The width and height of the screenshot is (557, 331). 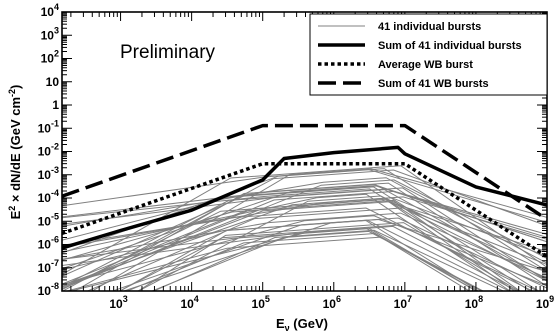 I want to click on y-tick-label: 10², so click(x=50, y=57).